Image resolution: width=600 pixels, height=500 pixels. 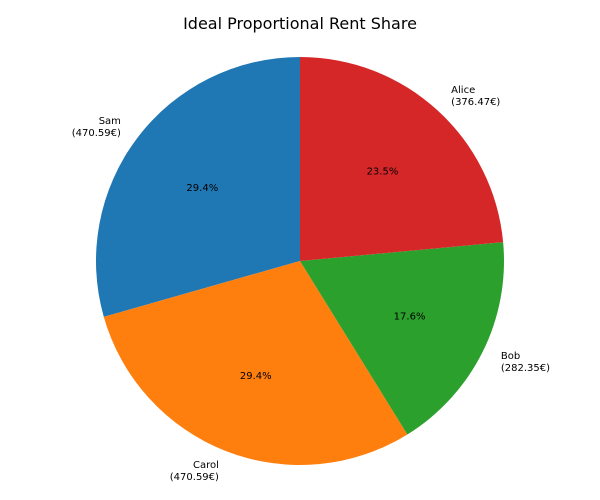 I want to click on slice-name-carol: Carol, so click(x=206, y=465).